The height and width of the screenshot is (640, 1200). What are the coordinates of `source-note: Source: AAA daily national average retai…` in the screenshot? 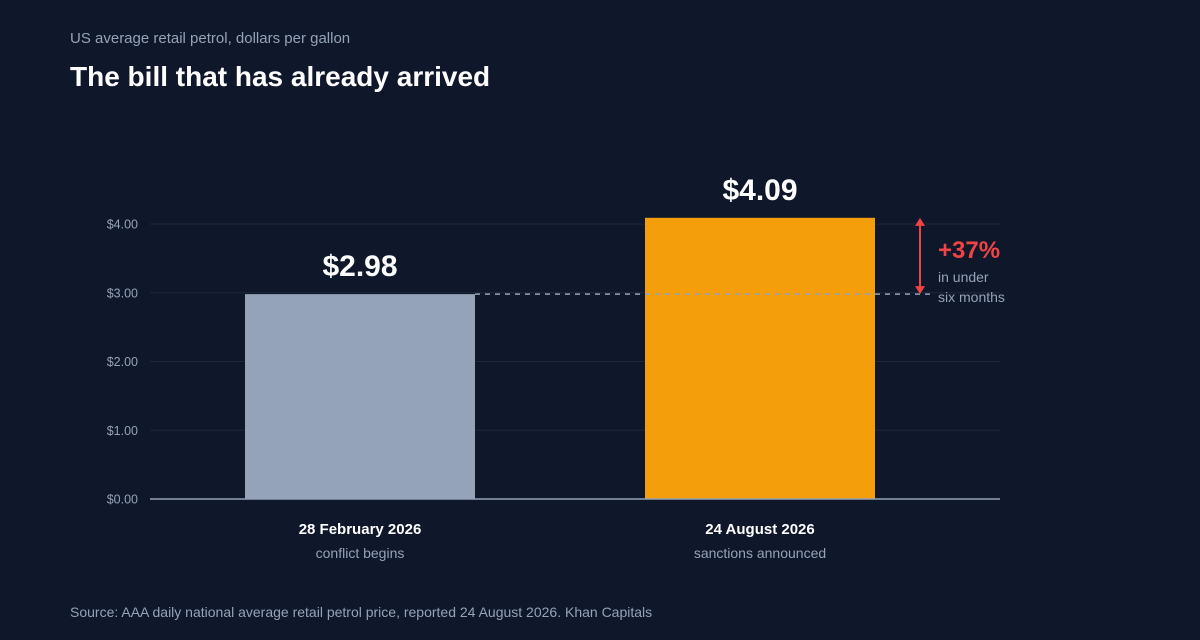 It's located at (361, 612).